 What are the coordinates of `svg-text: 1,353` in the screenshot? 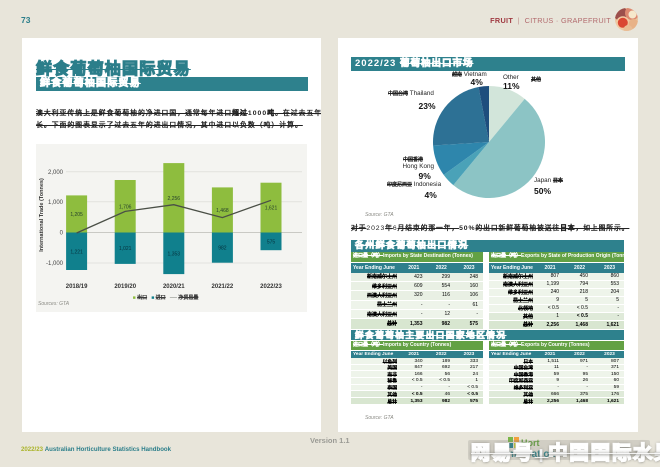 It's located at (174, 254).